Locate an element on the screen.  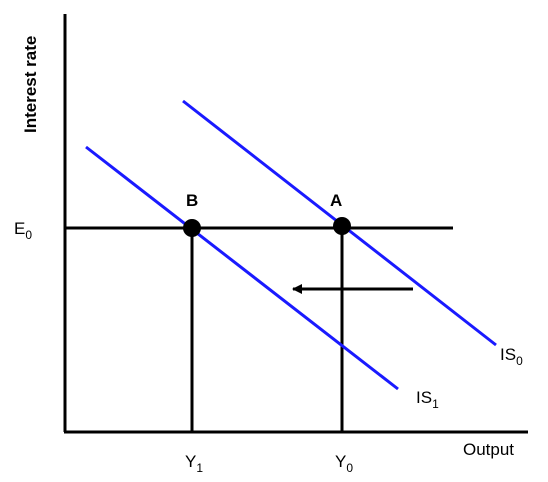
y-axis-label: Interest rate is located at coordinates (30, 84).